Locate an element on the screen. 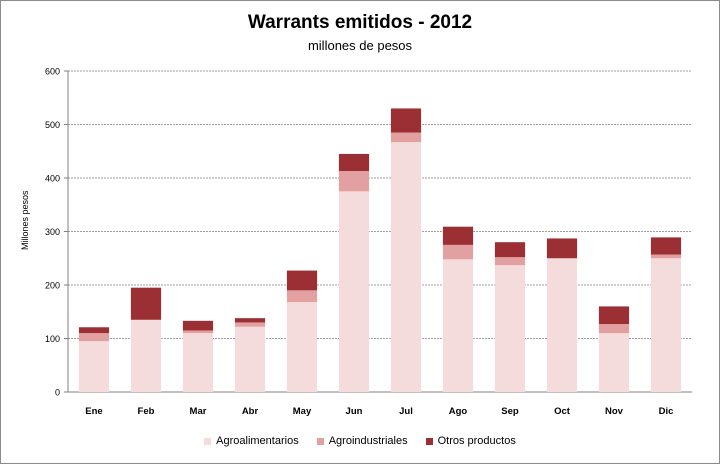 This screenshot has width=720, height=464. chart-subtitle: millones de pesos is located at coordinates (360, 45).